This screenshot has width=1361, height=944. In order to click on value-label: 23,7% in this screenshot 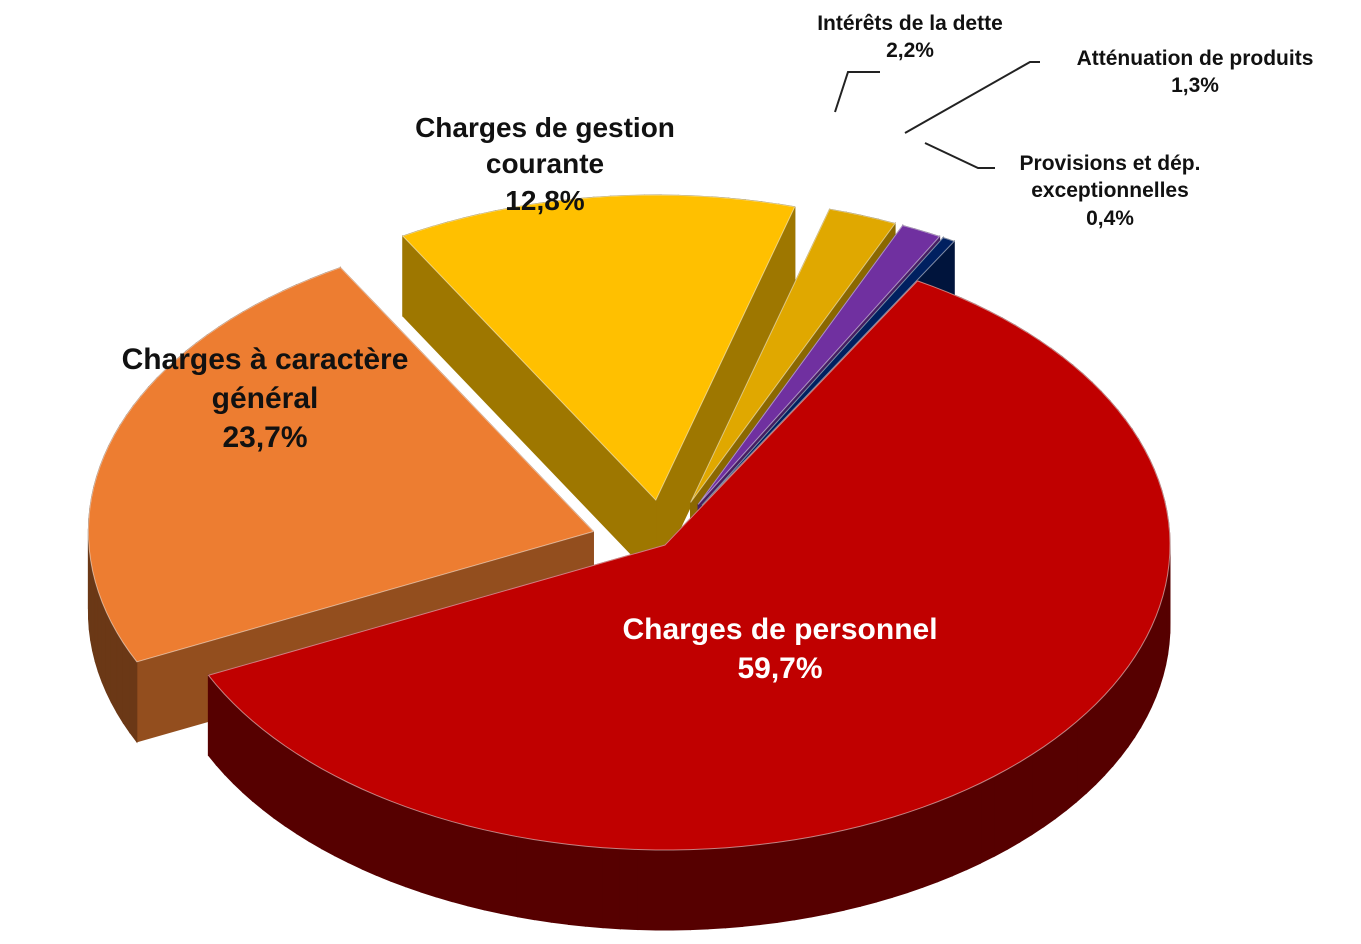, I will do `click(265, 437)`.